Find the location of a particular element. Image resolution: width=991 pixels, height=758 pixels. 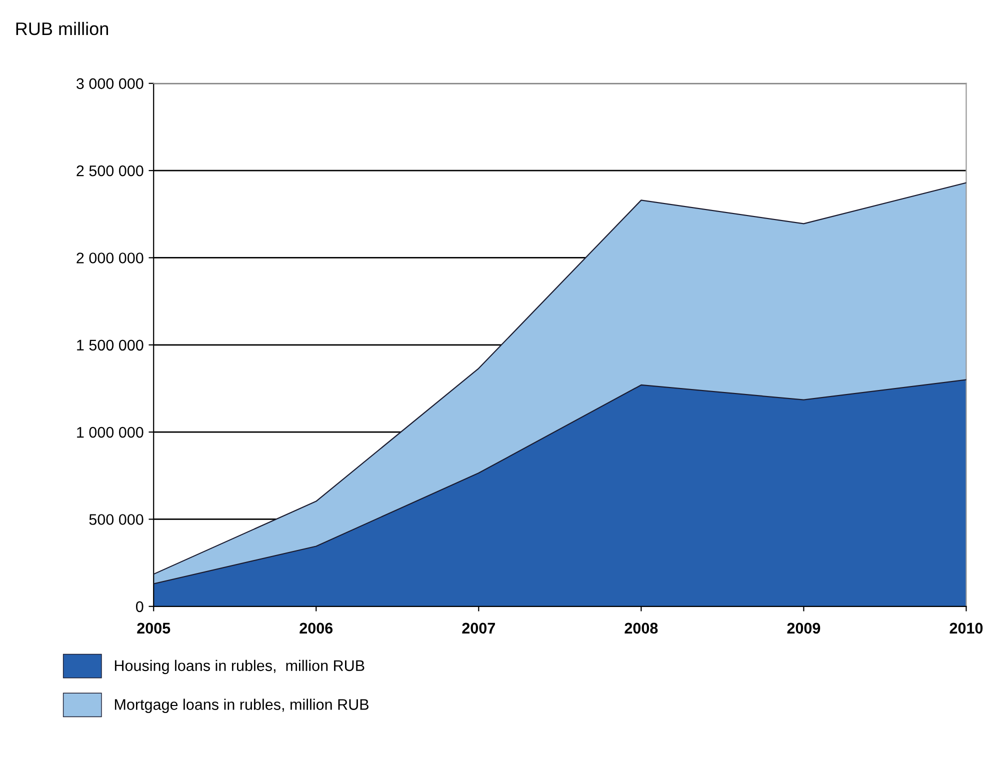

y-tick-label: 1 000 000 is located at coordinates (110, 432).